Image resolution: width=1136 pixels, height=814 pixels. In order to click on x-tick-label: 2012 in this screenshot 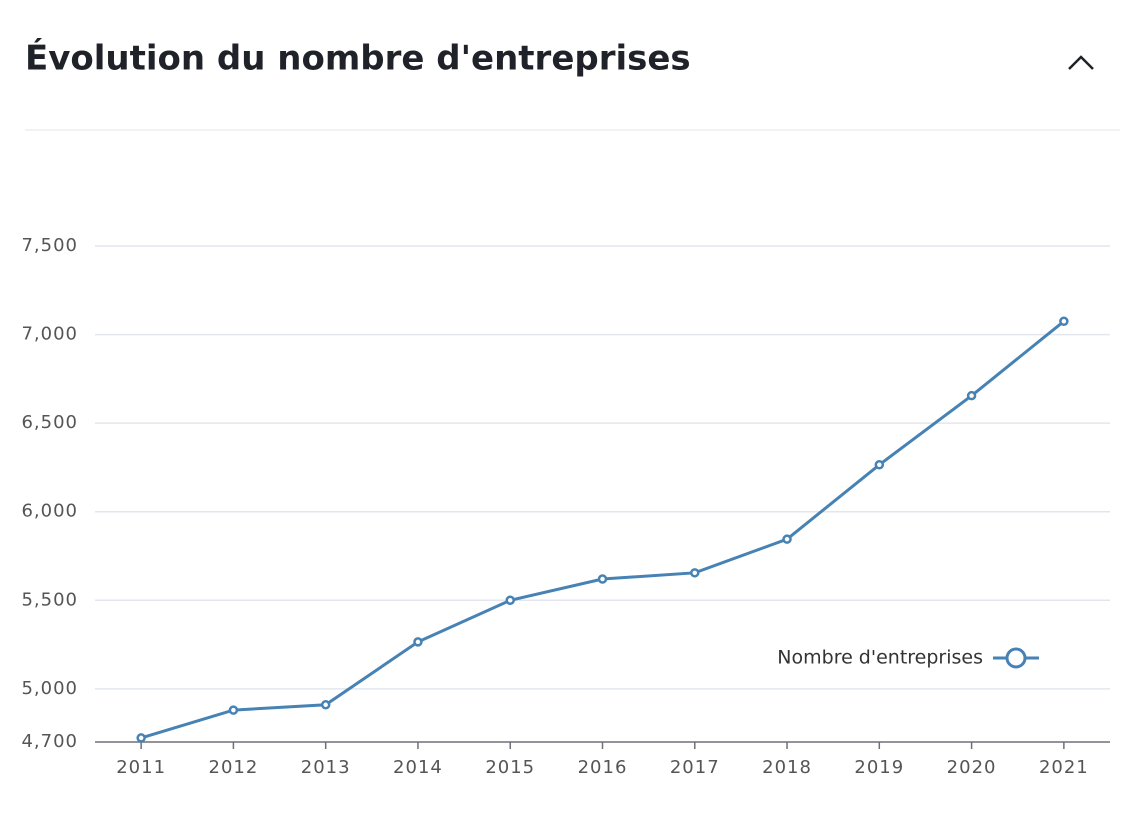, I will do `click(234, 767)`.